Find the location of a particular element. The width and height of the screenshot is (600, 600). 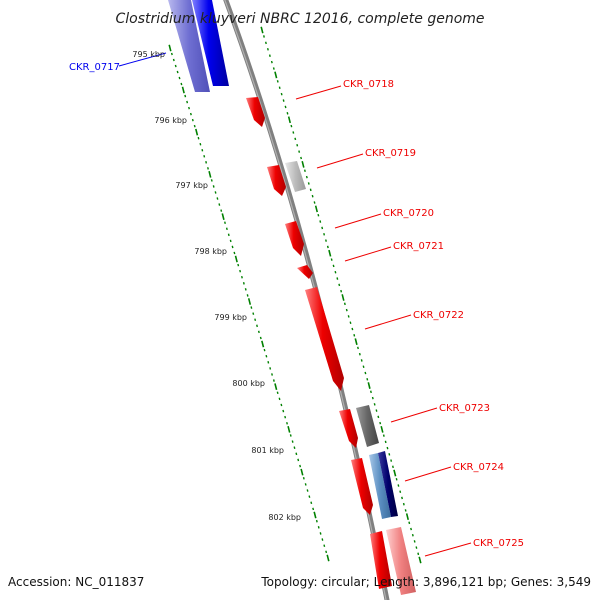

gene-label-ckr-0725: CKR_0725 is located at coordinates (498, 543).